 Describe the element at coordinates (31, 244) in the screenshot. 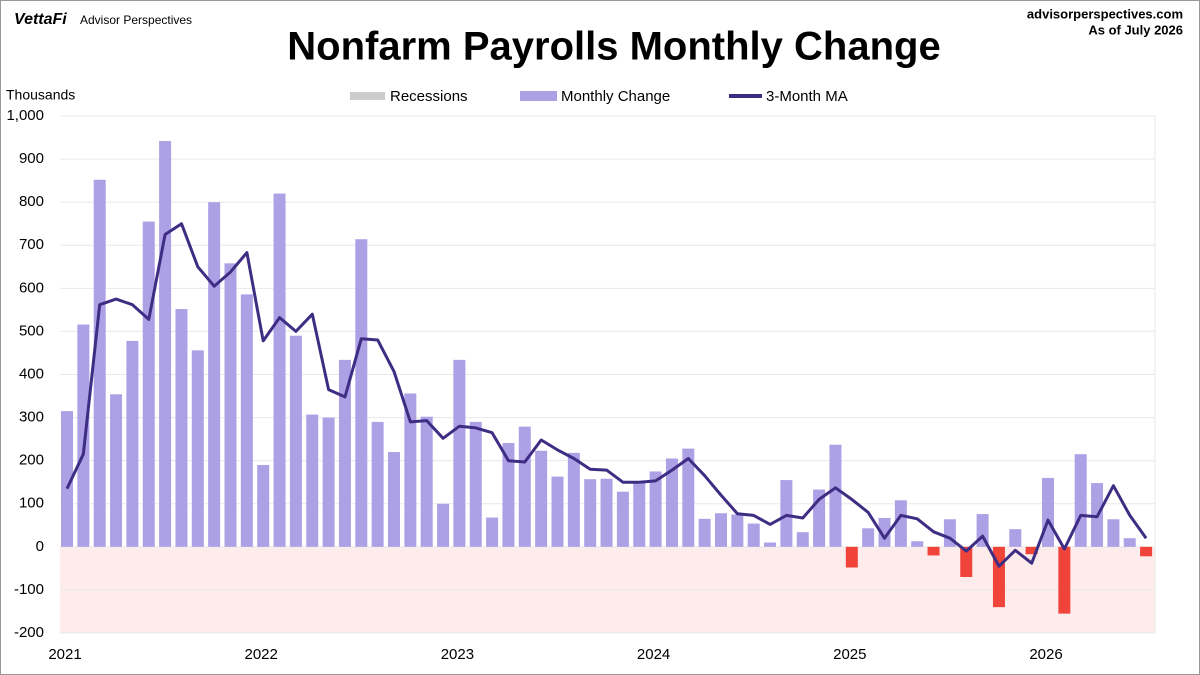

I see `y-tick-label: 700` at that location.